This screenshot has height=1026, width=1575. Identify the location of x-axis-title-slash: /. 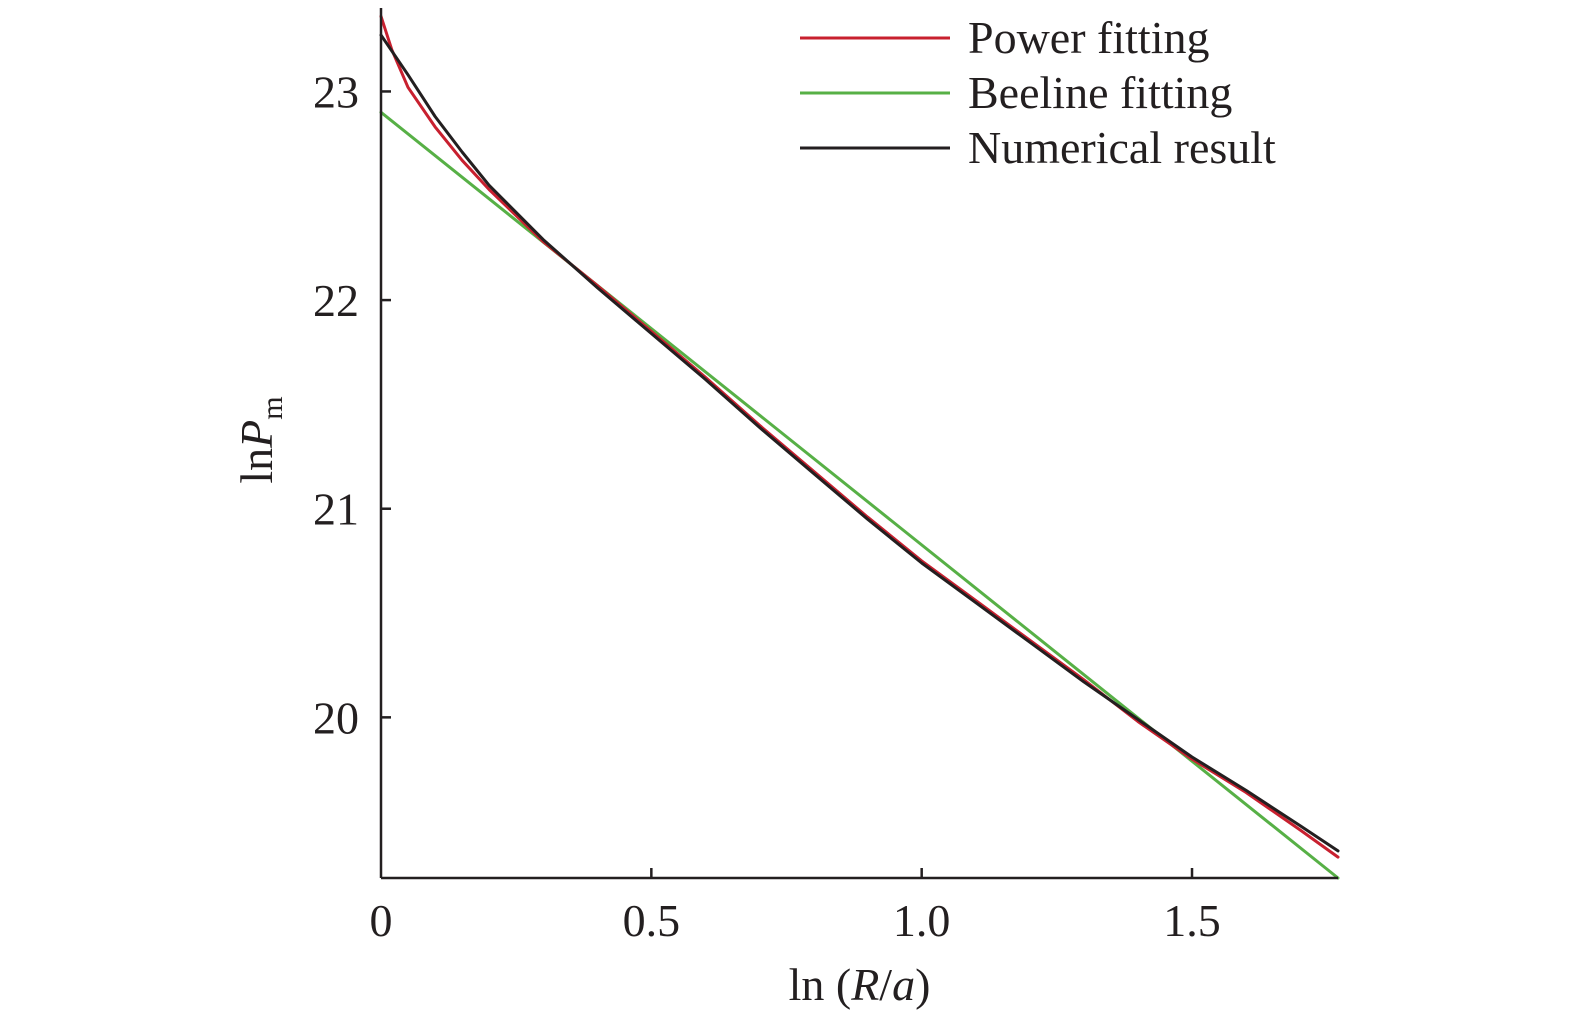
(885, 984).